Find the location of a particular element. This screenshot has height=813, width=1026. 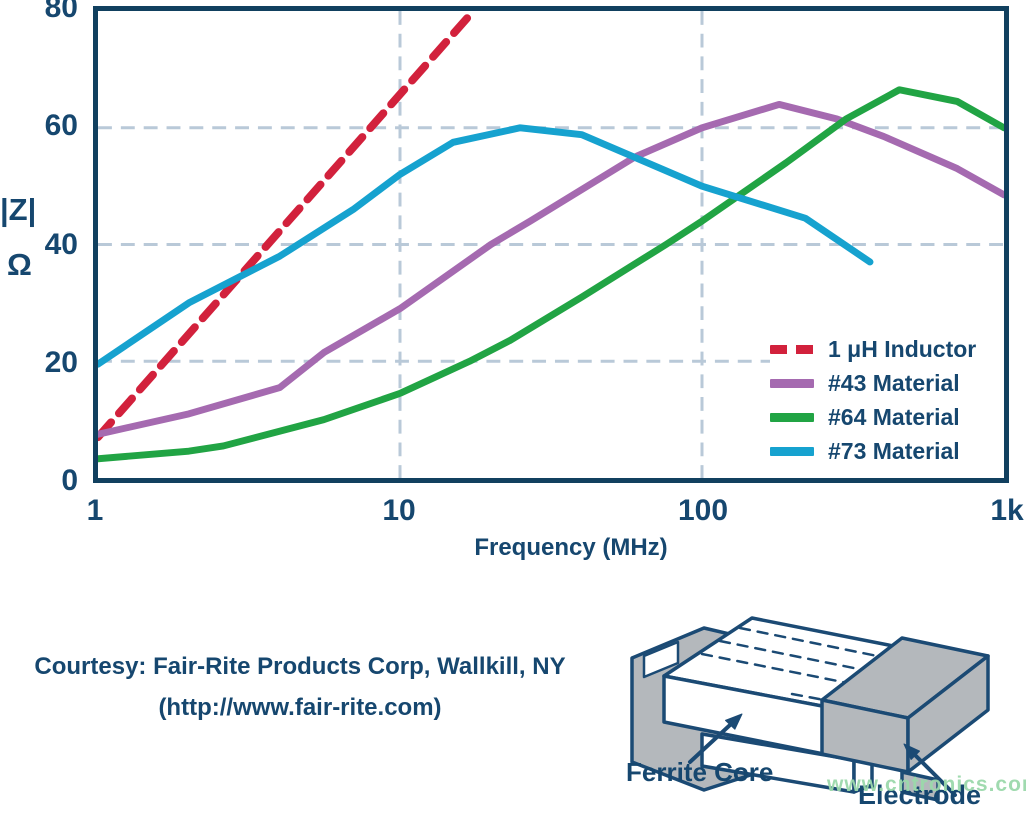

y-axis-label-z: |Z| is located at coordinates (18, 209).